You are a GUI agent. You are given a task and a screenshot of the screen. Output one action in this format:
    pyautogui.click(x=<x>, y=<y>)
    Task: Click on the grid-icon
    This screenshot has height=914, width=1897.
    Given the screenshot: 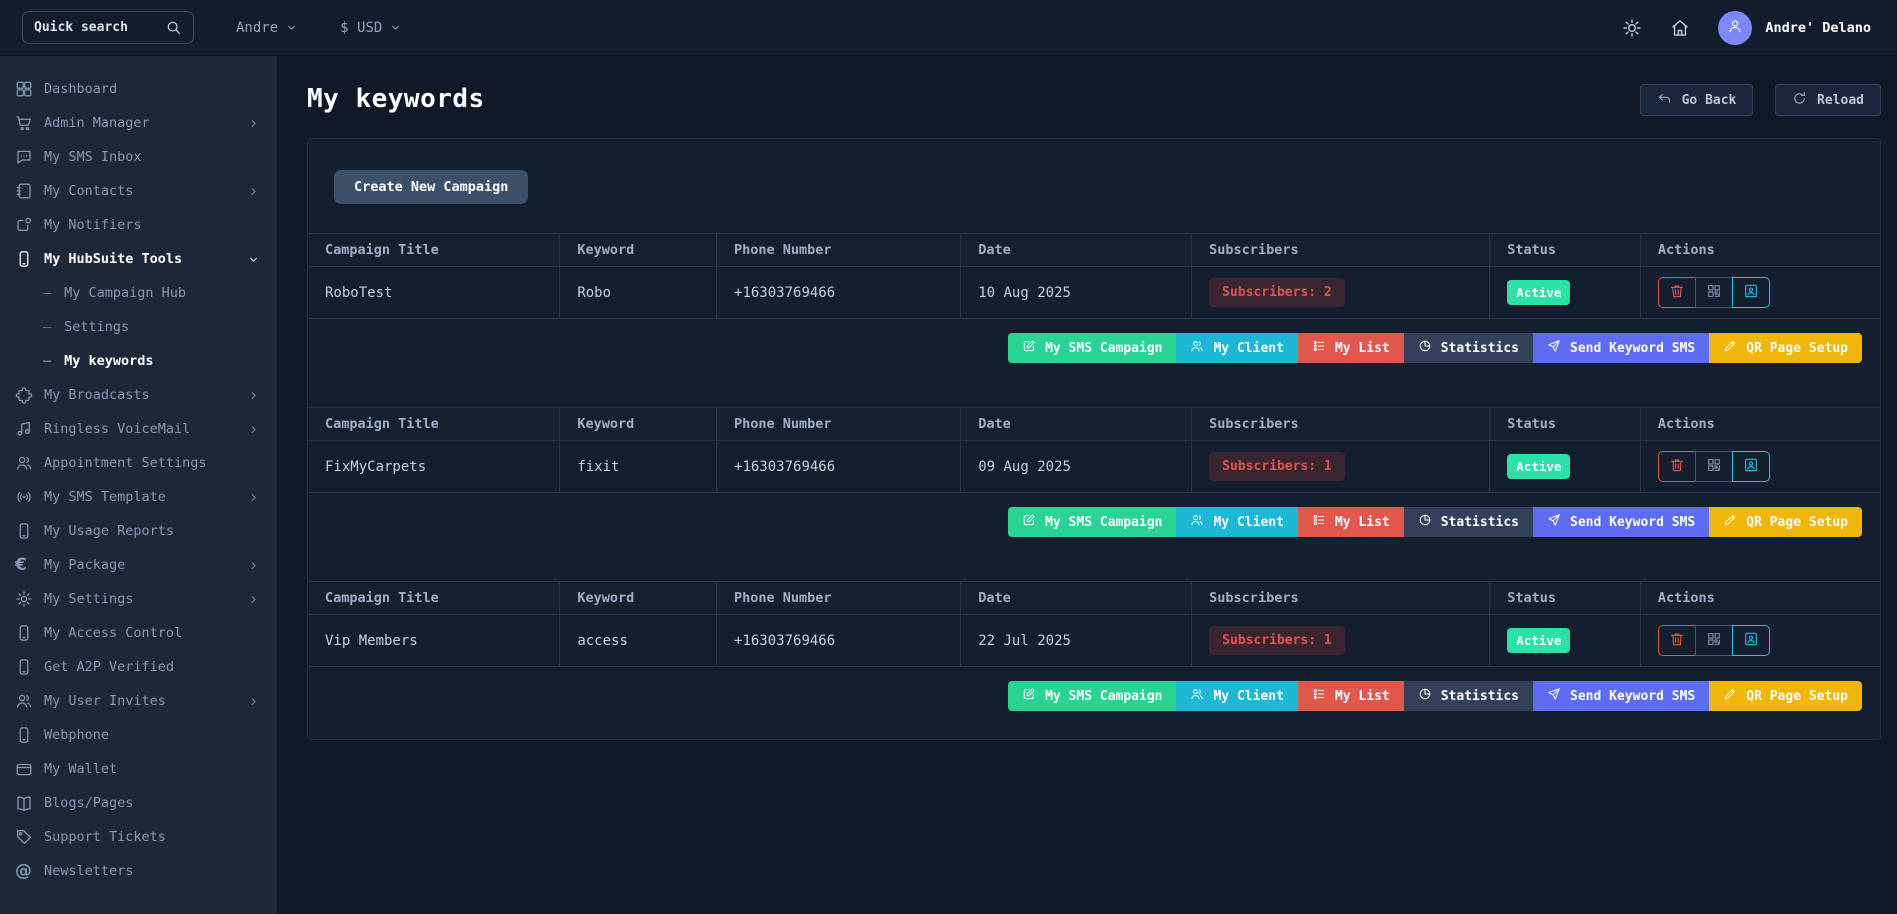 What is the action you would take?
    pyautogui.click(x=24, y=89)
    